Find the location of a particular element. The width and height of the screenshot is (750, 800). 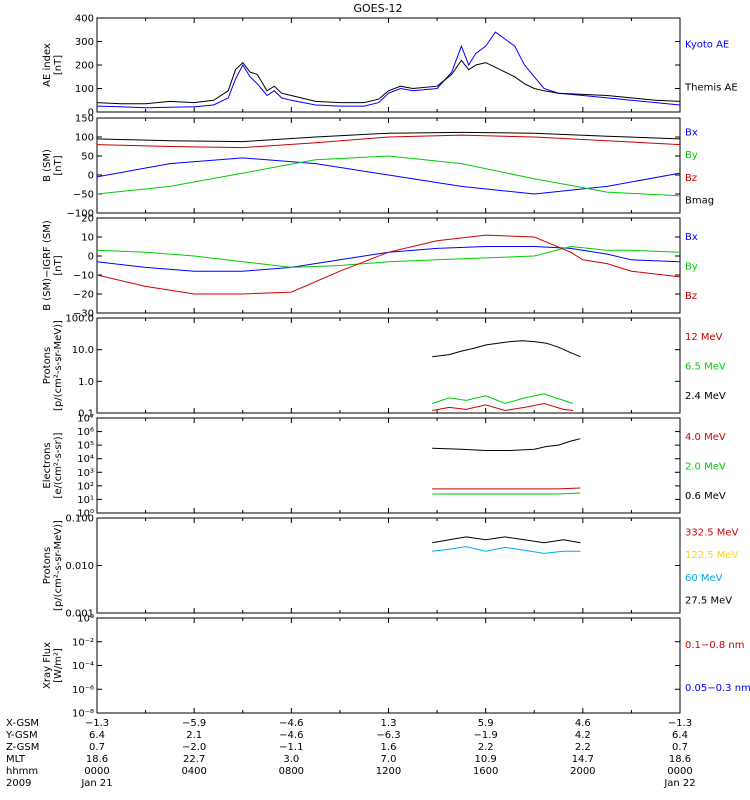

y-tick-label: 10⁻⁴ is located at coordinates (83, 666).